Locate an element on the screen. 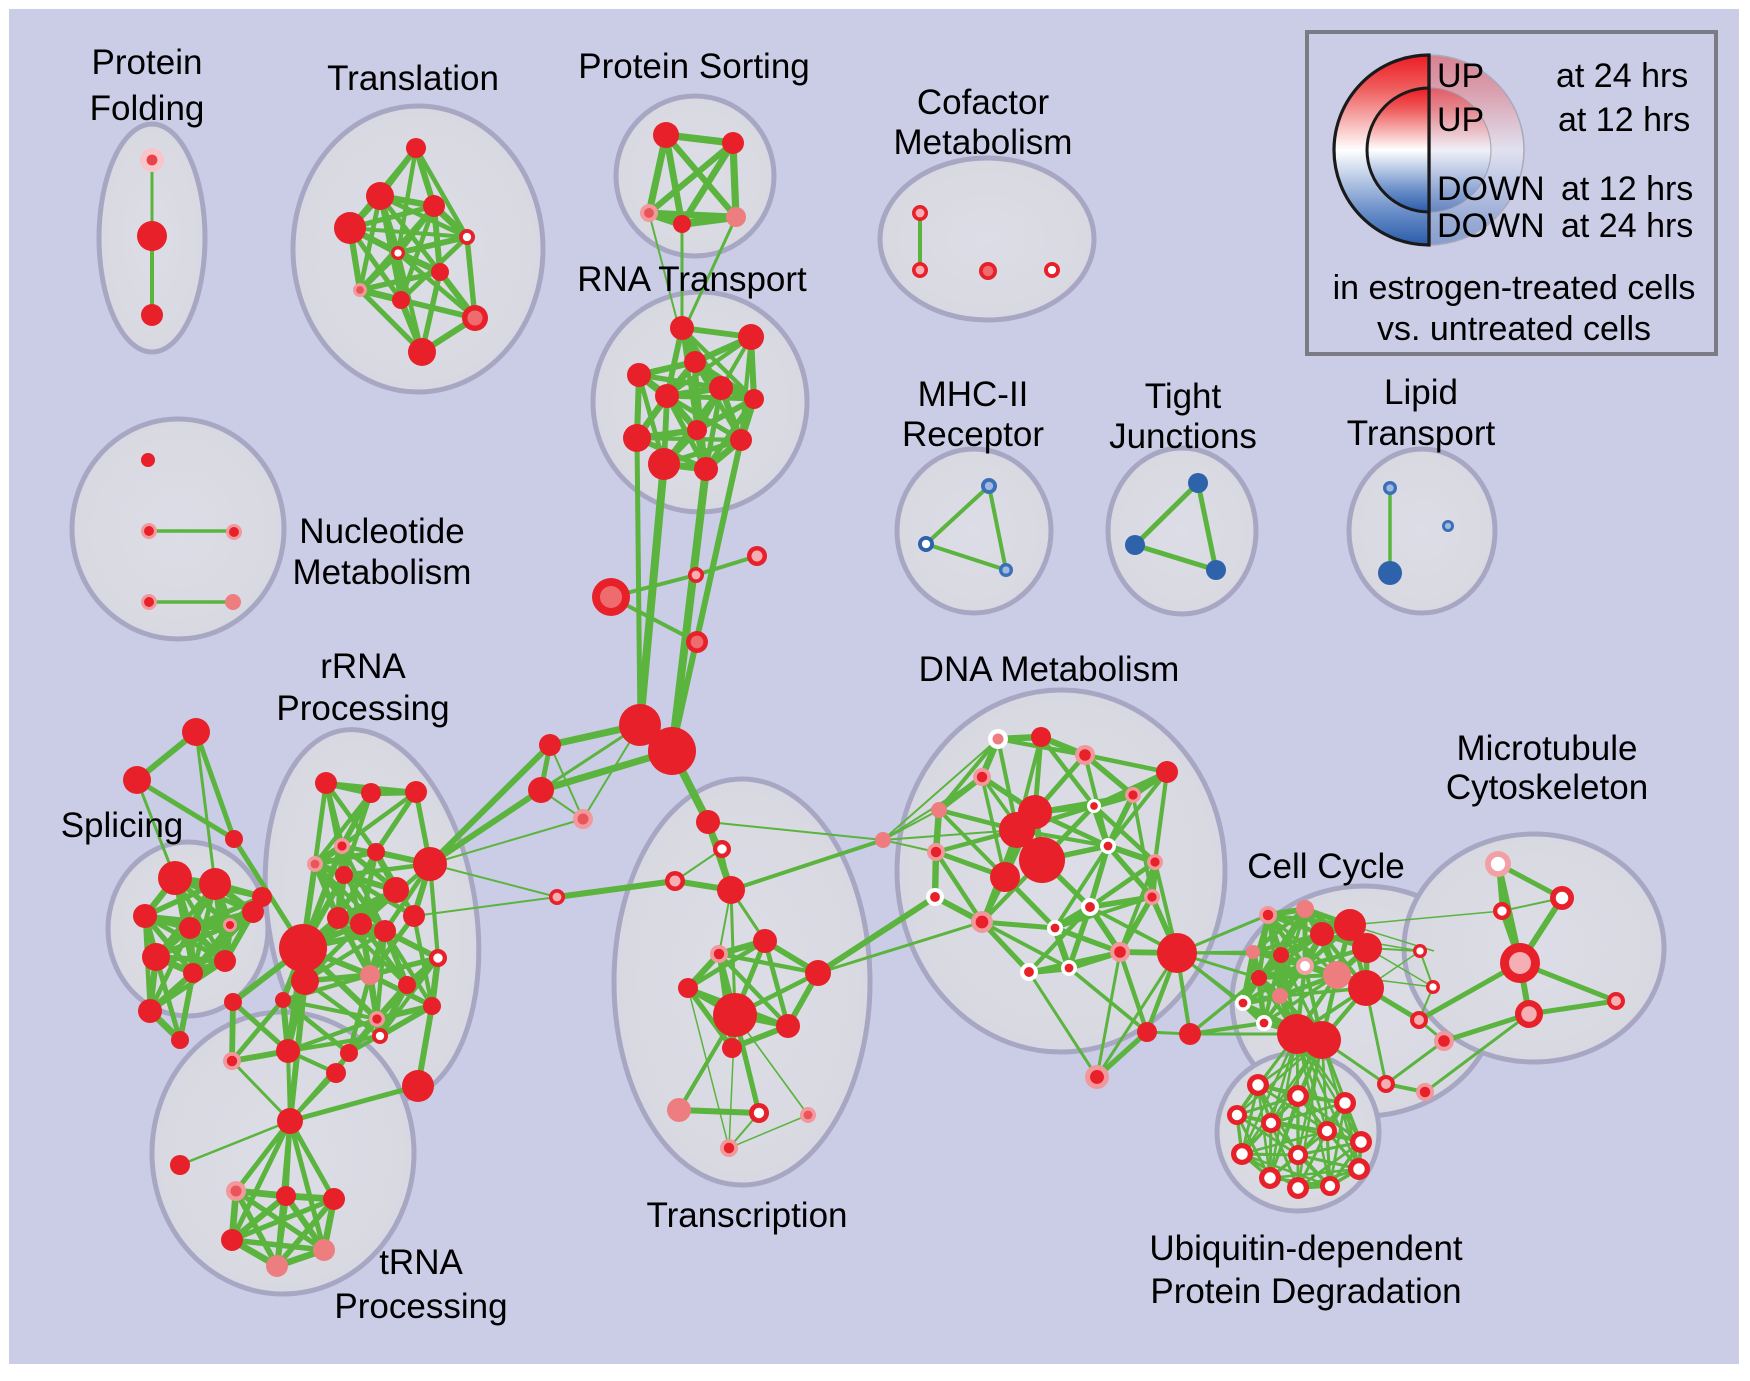  svg-text: in estrogen-treated cells is located at coordinates (1514, 288).